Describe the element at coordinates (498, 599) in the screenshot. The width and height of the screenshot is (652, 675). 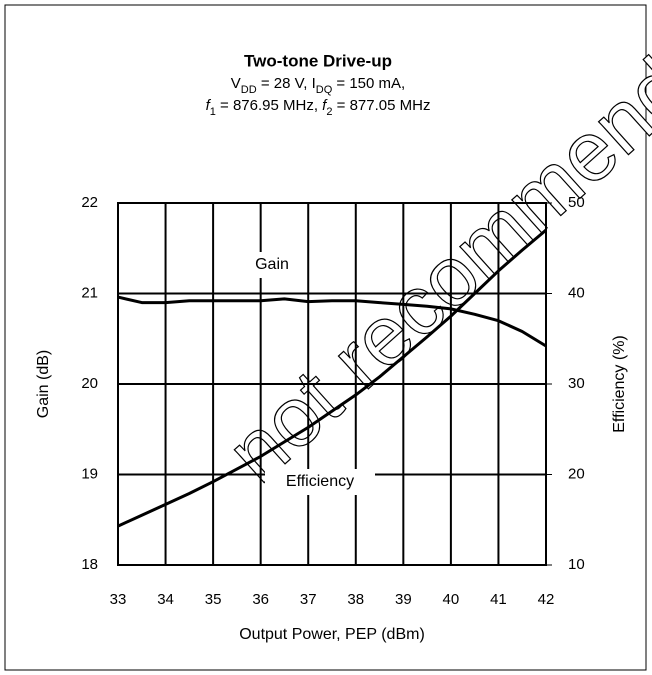
I see `x-tick-label: 41` at that location.